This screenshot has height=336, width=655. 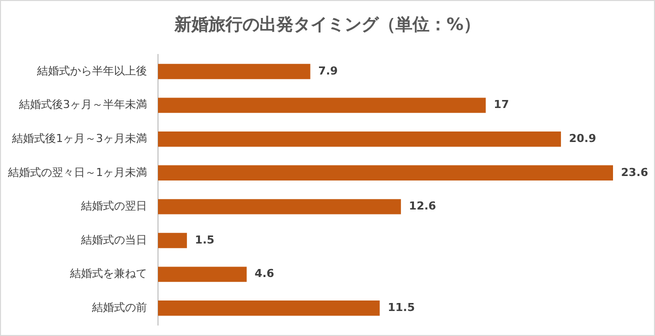 What do you see at coordinates (77, 172) in the screenshot?
I see `y-tick-label: 結婚式の翌々日～1ヶ月未満` at bounding box center [77, 172].